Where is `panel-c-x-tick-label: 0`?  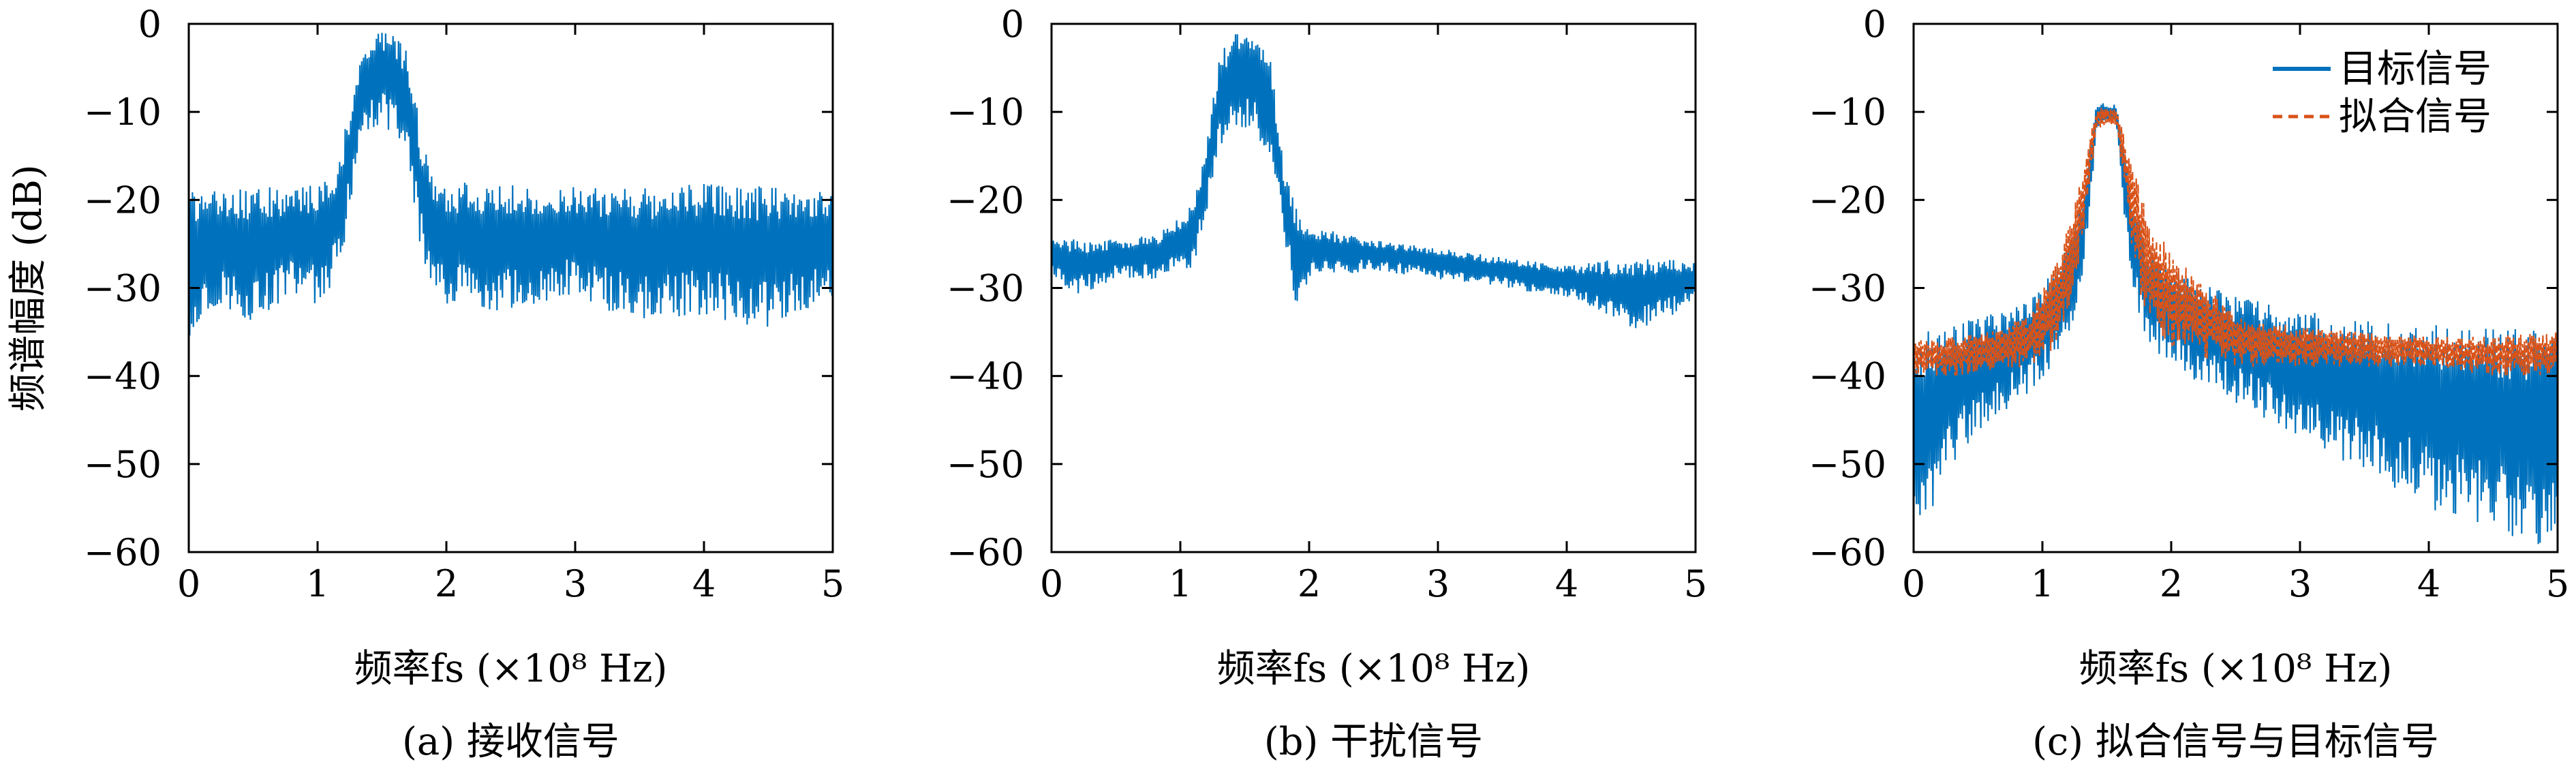
panel-c-x-tick-label: 0 is located at coordinates (1914, 583).